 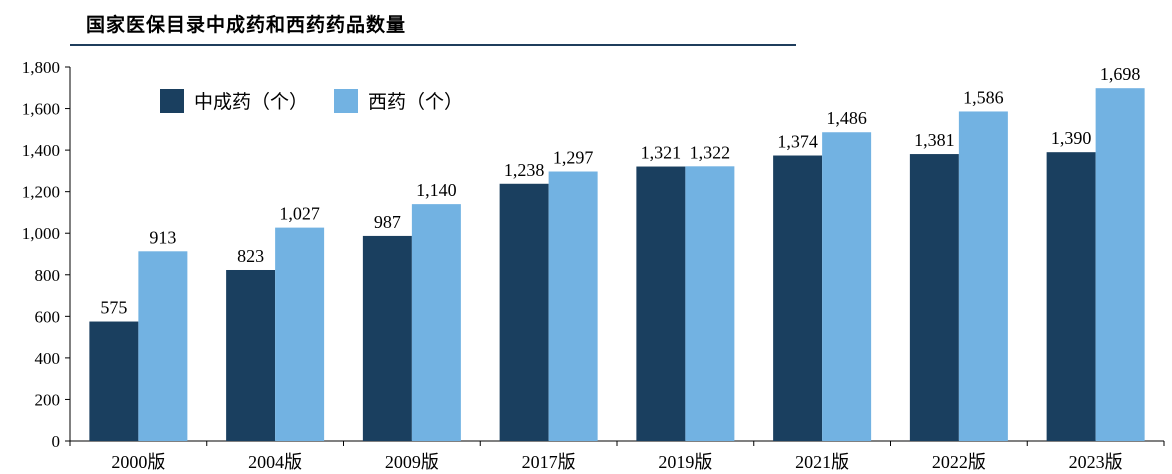 I want to click on y-tick-label: 1,000, so click(x=41, y=233).